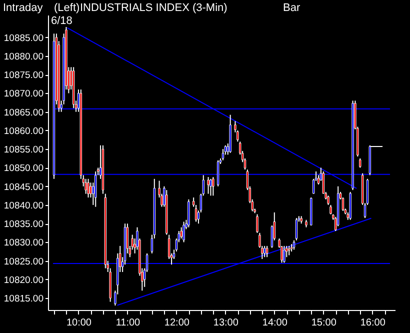 This screenshot has height=333, width=410. Describe the element at coordinates (24, 280) in the screenshot. I see `y-tick-label: 10820.00` at that location.